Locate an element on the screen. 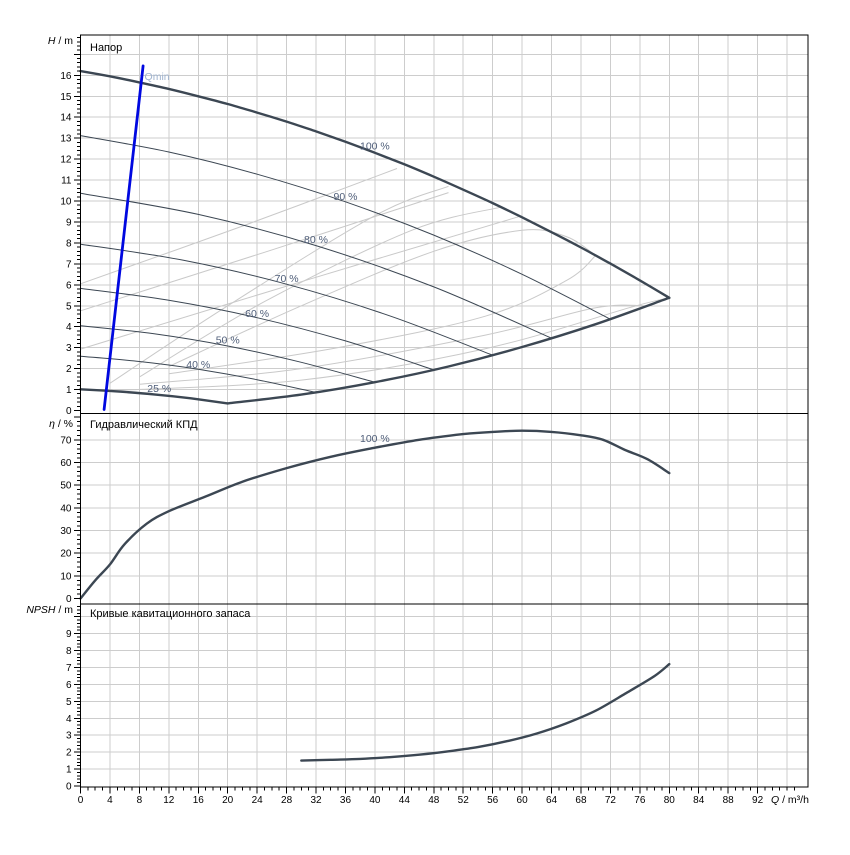 The image size is (850, 855). y-tick-label: 15 is located at coordinates (66, 97).